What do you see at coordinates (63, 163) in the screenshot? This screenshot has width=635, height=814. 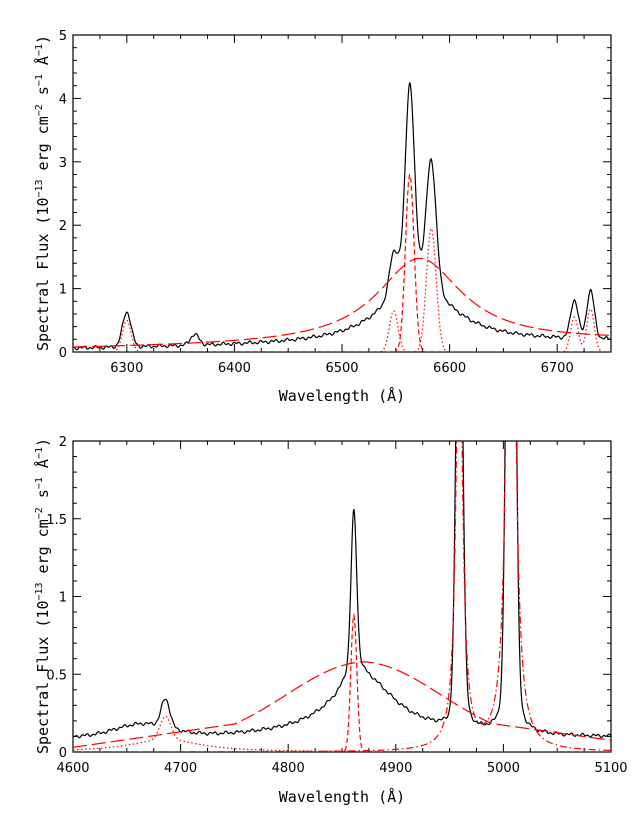 I see `y-tick-label: 3` at bounding box center [63, 163].